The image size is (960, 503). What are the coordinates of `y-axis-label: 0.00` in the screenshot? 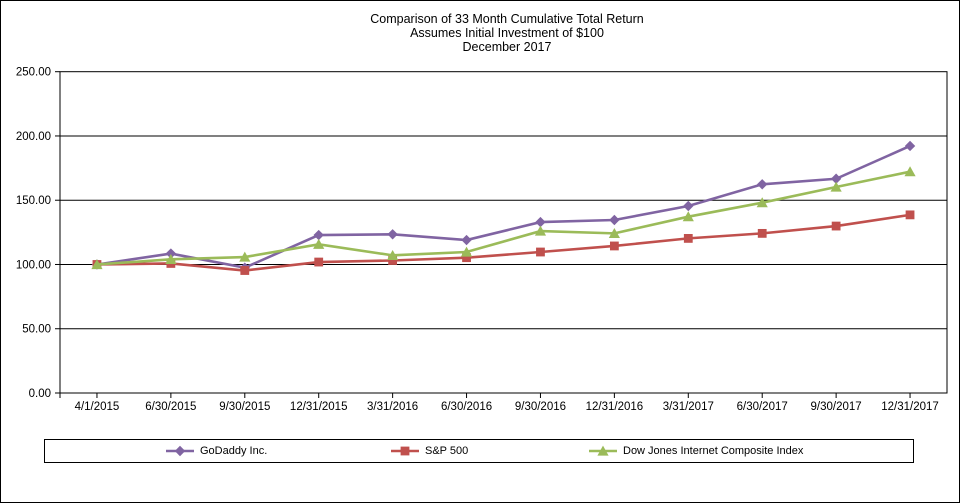 It's located at (40, 394).